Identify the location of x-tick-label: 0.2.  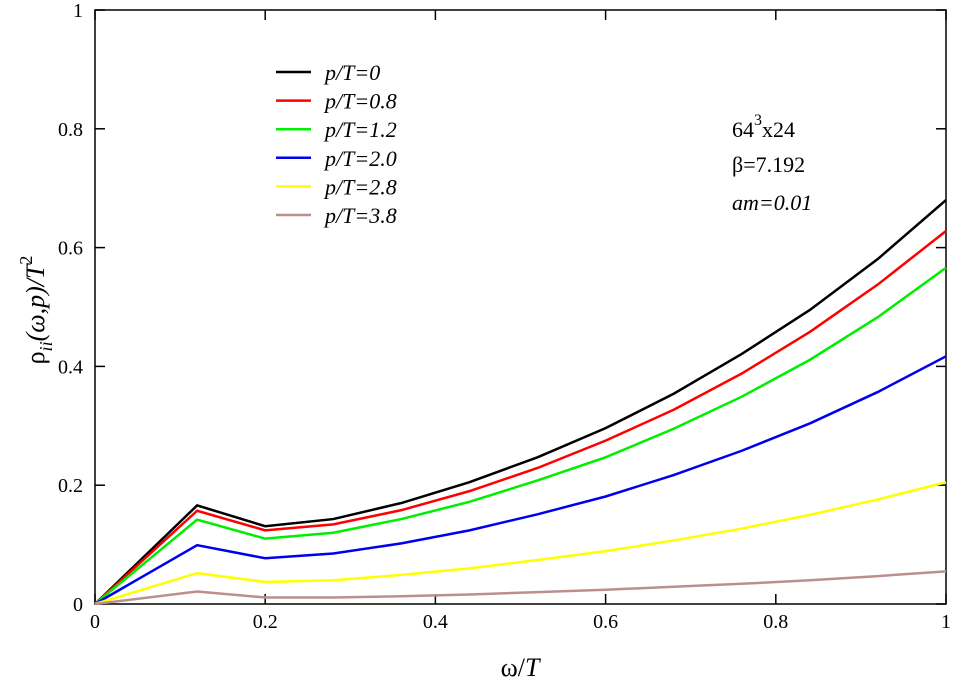
(265, 622).